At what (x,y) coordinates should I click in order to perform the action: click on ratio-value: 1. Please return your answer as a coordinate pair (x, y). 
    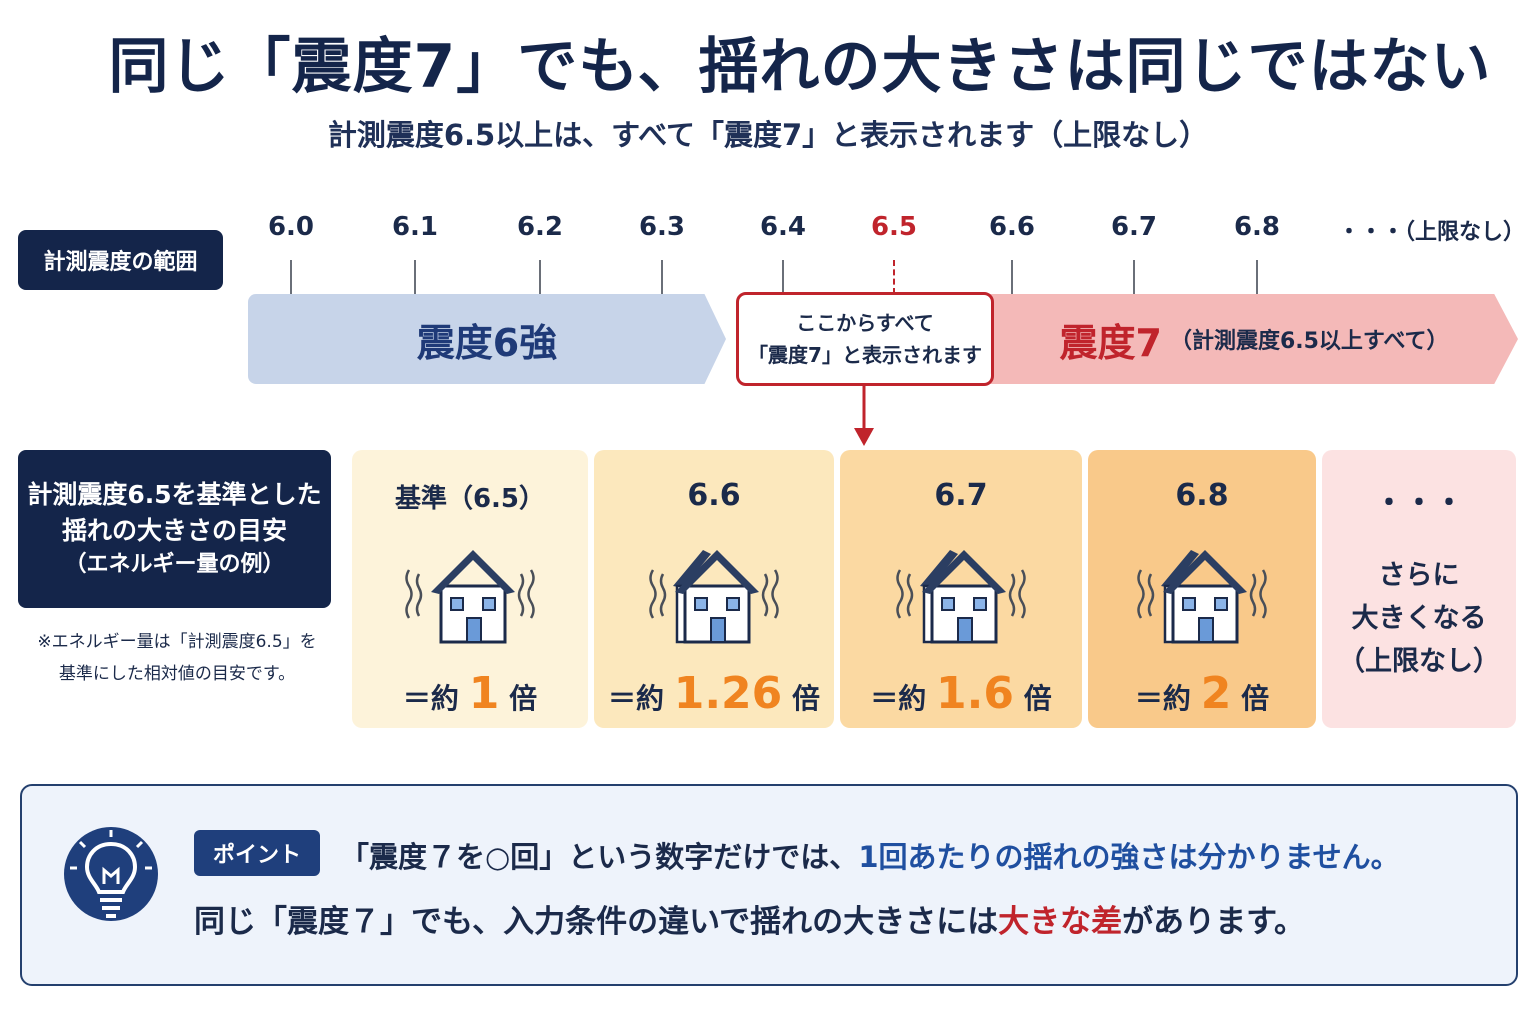
    Looking at the image, I should click on (484, 693).